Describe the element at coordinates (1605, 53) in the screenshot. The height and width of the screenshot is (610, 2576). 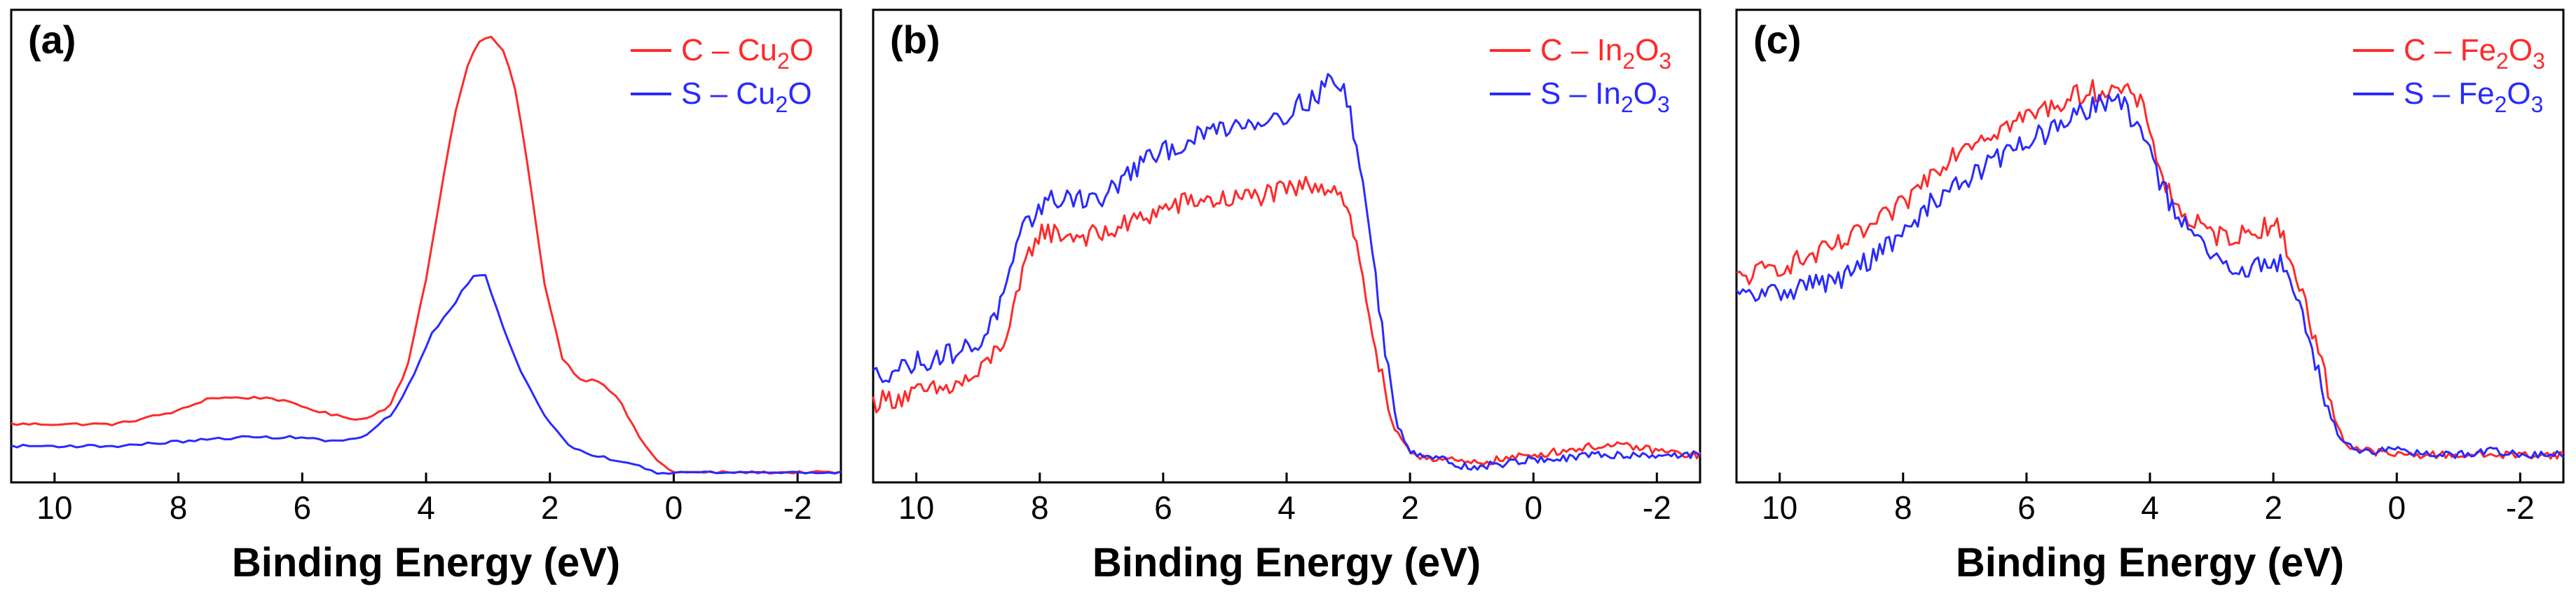
I see `legend-entry: C – In2O3` at that location.